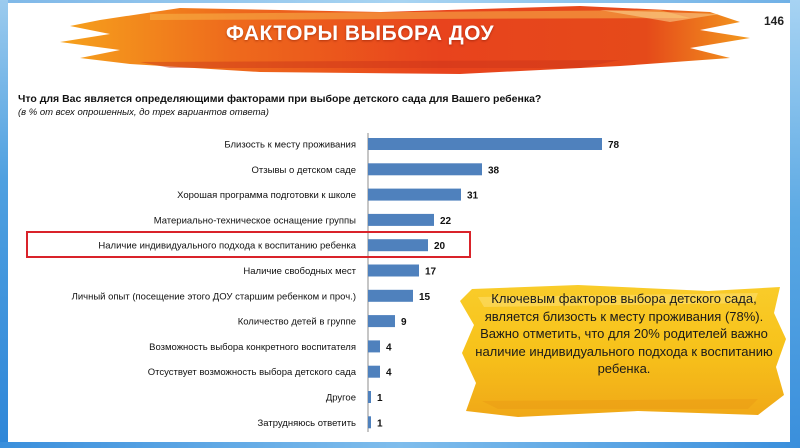 This screenshot has height=448, width=800. What do you see at coordinates (307, 423) in the screenshot?
I see `category-label: Затрудняюсь ответить` at bounding box center [307, 423].